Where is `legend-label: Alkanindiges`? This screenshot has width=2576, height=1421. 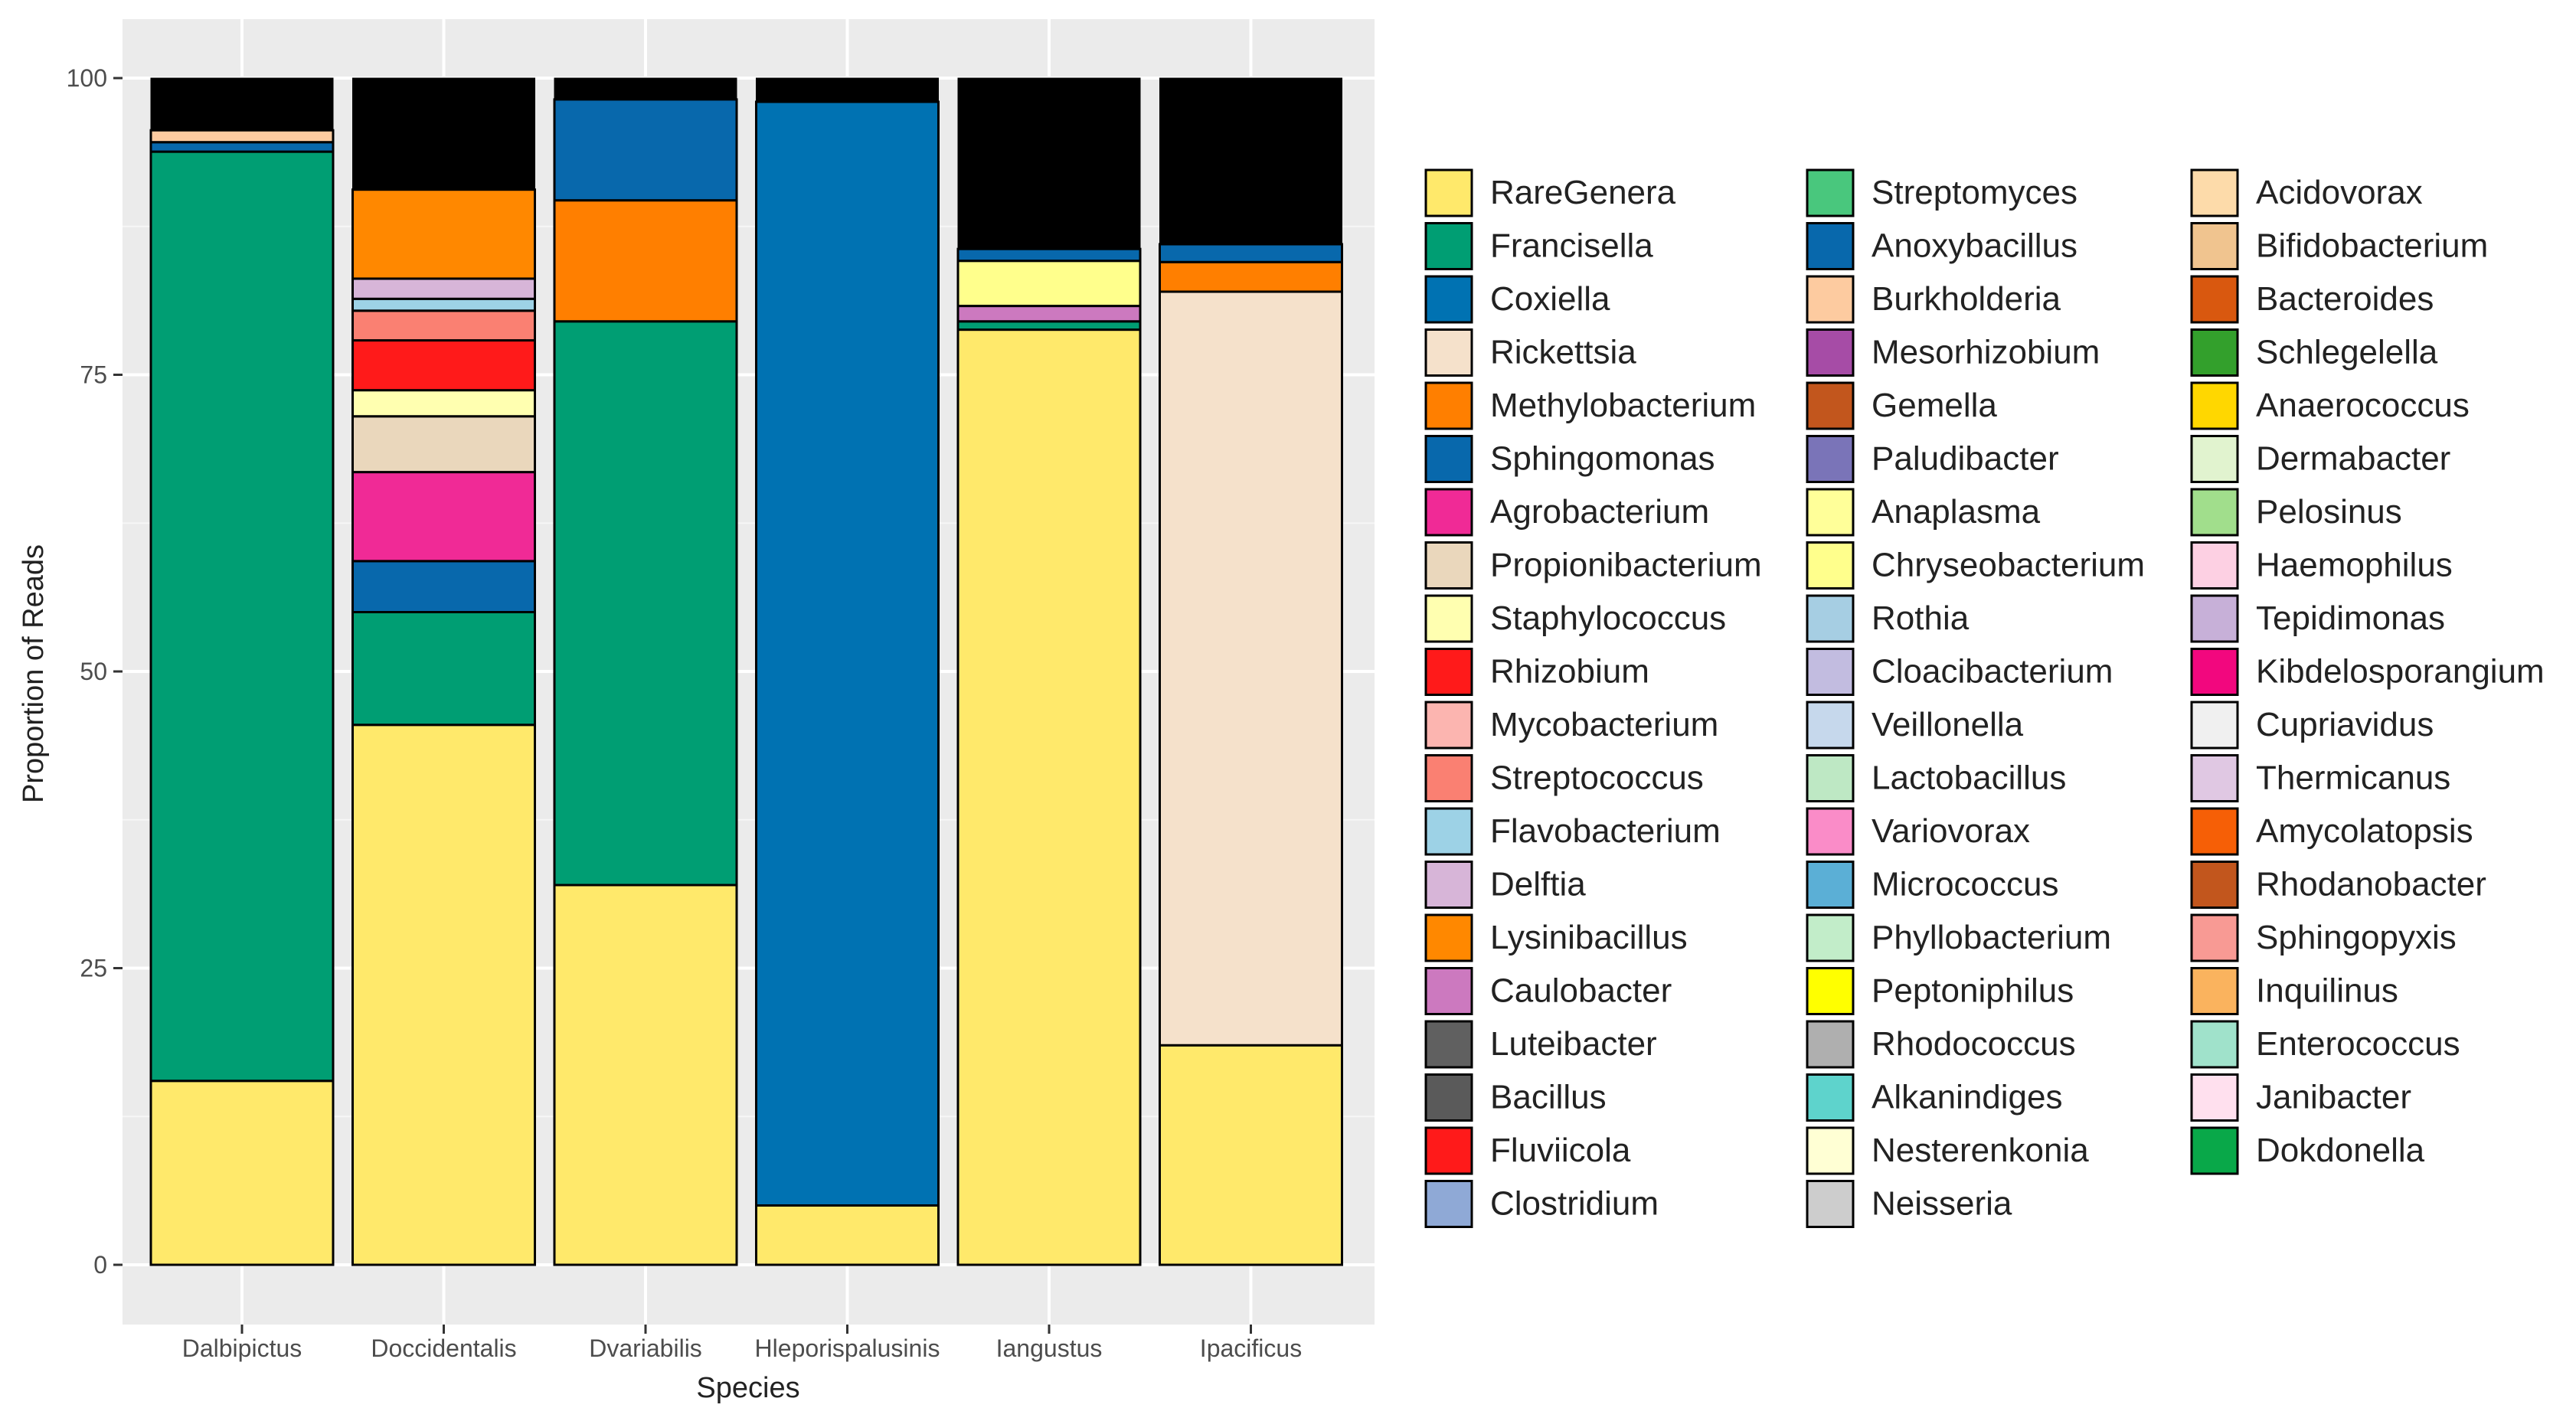
legend-label: Alkanindiges is located at coordinates (1967, 1097).